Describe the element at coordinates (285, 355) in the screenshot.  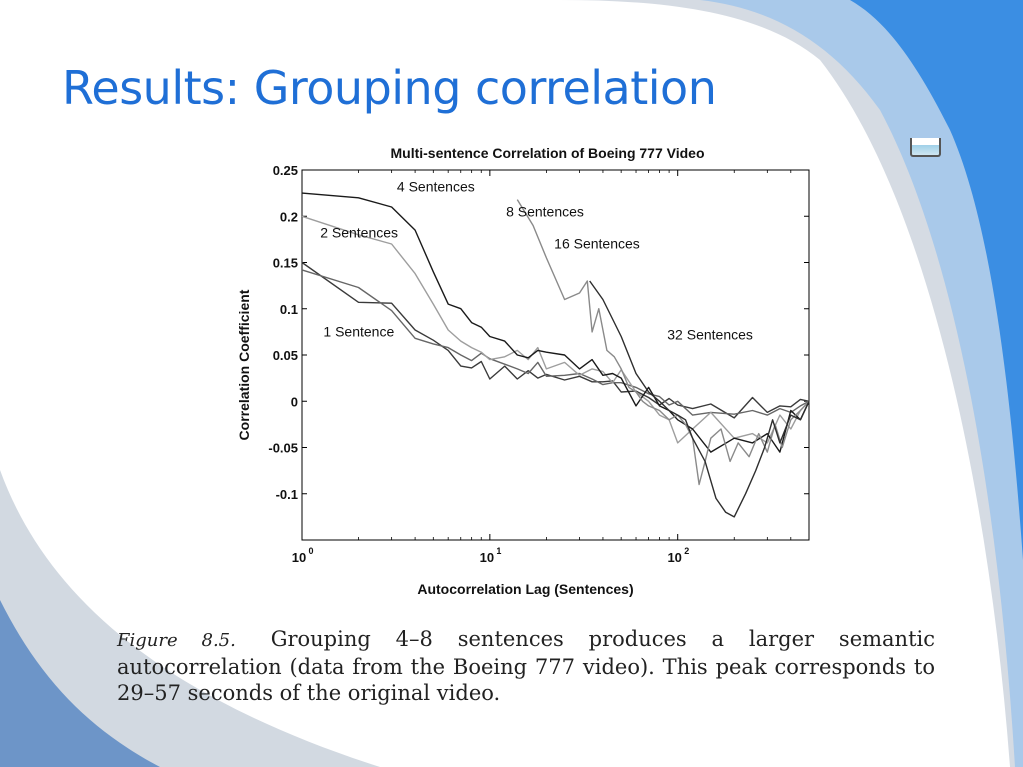
I see `y-tick-label: 0.05` at that location.